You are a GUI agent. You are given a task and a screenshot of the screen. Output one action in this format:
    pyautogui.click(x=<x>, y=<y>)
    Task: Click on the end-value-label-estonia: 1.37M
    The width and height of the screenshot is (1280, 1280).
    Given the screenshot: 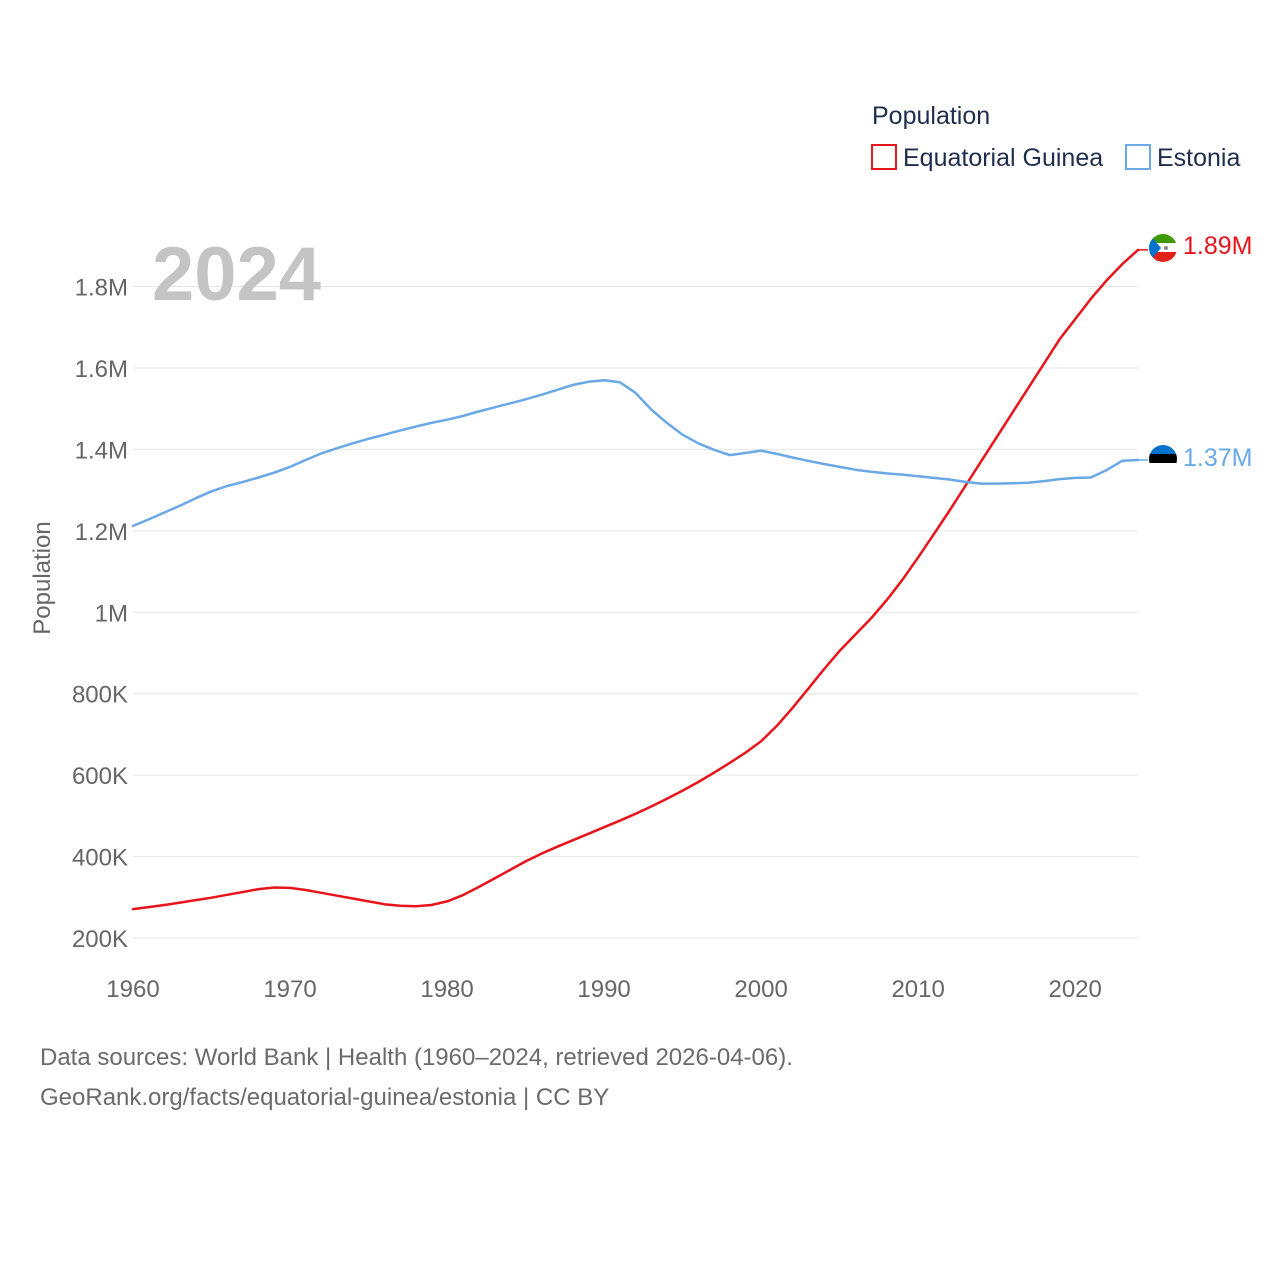 What is the action you would take?
    pyautogui.click(x=1217, y=458)
    